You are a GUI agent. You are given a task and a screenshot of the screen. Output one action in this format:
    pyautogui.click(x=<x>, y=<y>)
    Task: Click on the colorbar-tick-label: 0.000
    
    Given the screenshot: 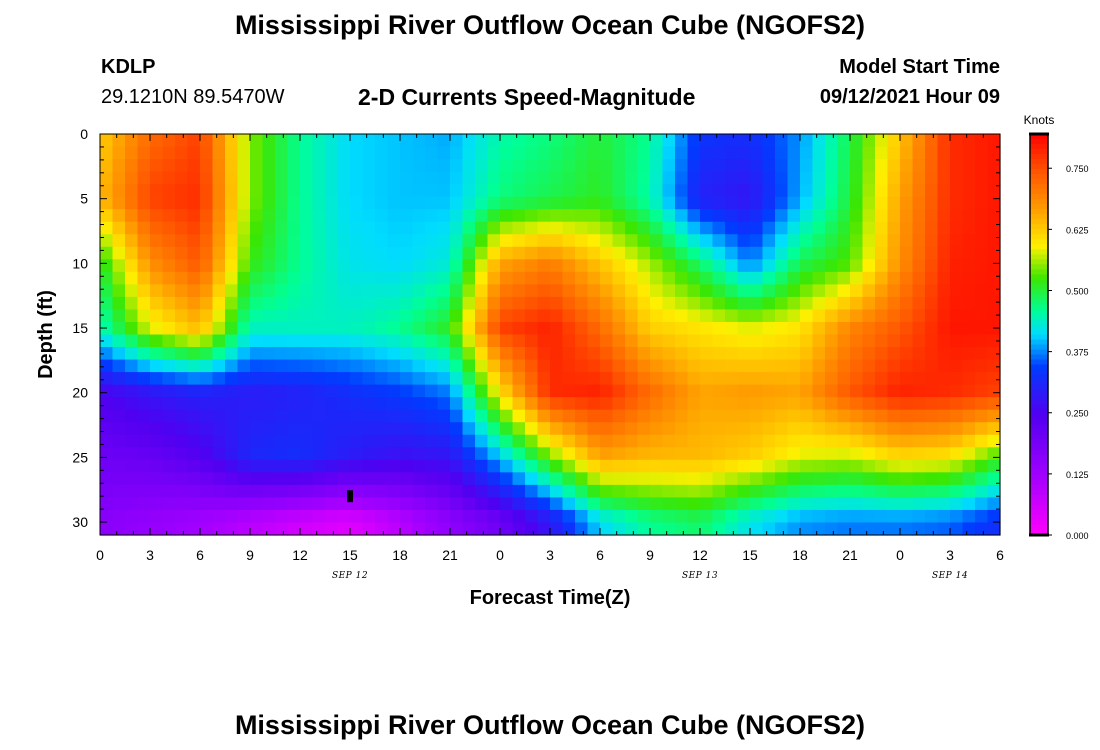 What is the action you would take?
    pyautogui.click(x=1077, y=536)
    